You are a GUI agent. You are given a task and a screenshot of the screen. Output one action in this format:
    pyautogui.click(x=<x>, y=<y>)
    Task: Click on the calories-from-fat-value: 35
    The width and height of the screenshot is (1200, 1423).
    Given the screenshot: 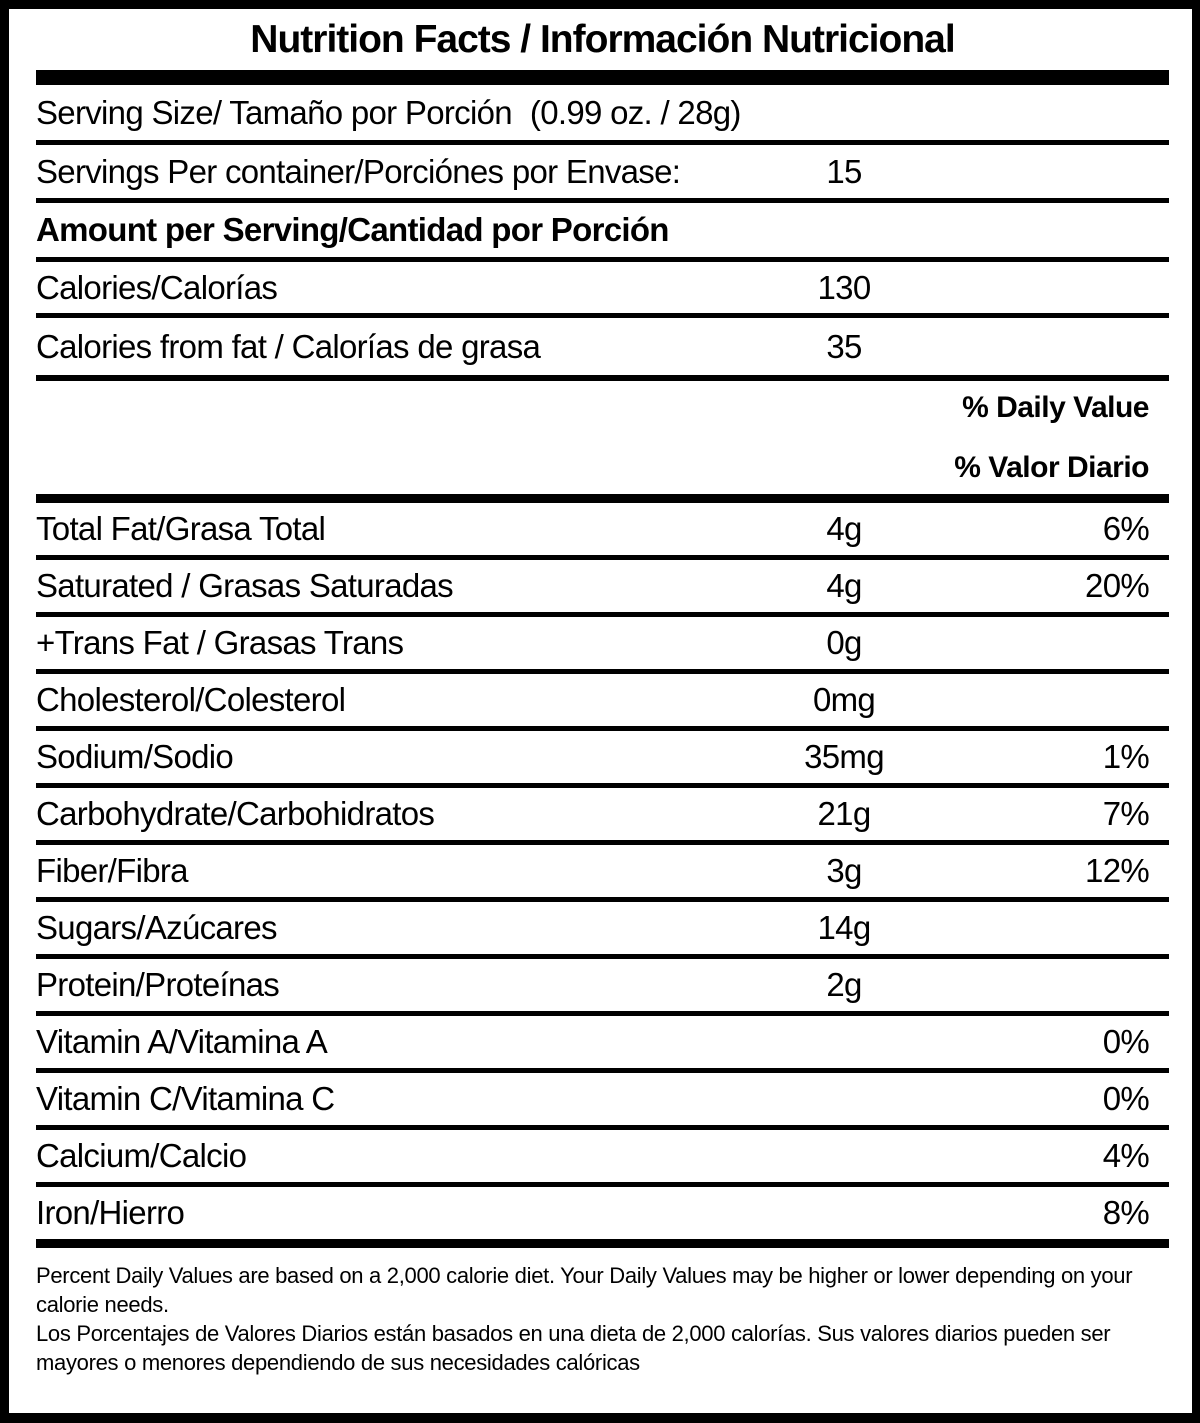 What is the action you would take?
    pyautogui.click(x=844, y=346)
    